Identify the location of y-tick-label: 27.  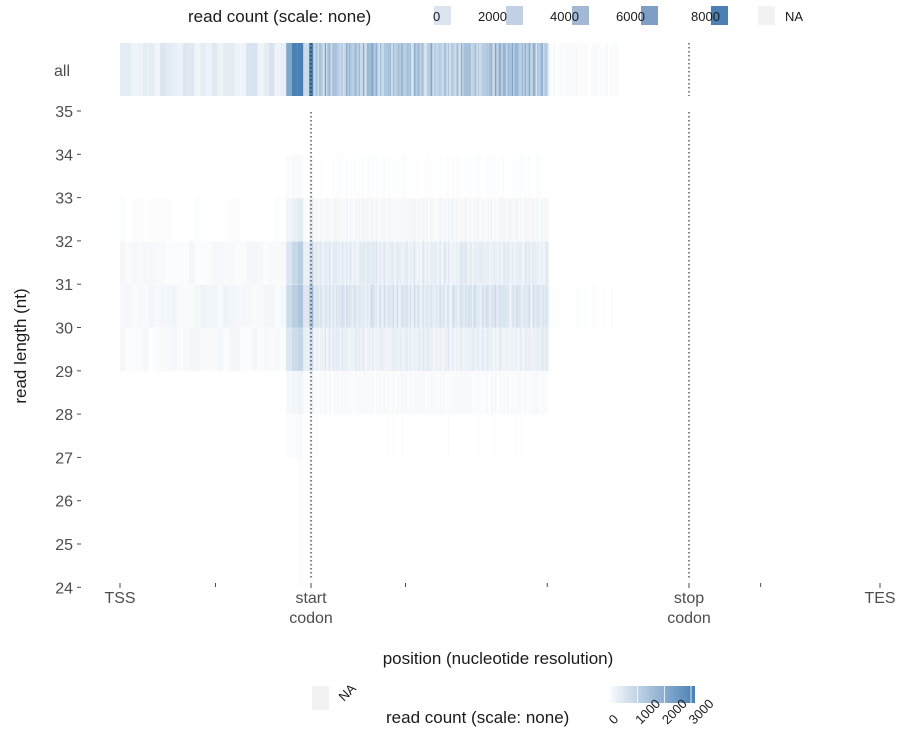
(64, 458).